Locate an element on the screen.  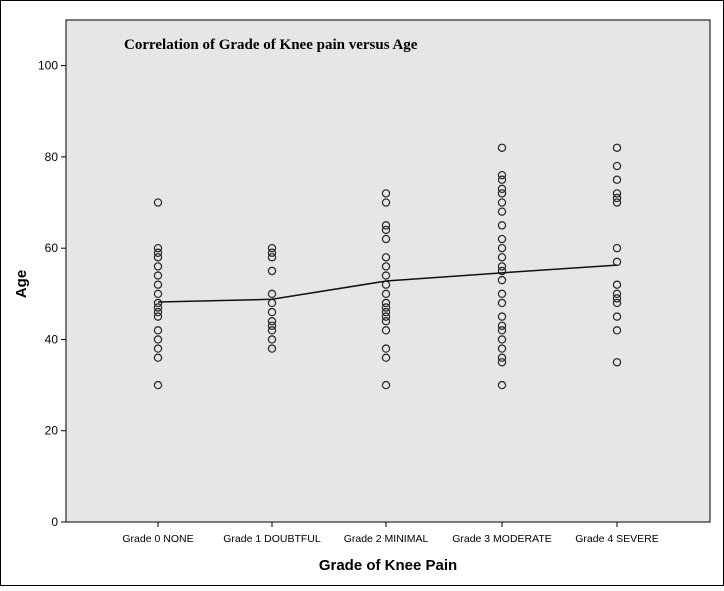
x-axis-title: Grade of Knee Pain is located at coordinates (388, 565).